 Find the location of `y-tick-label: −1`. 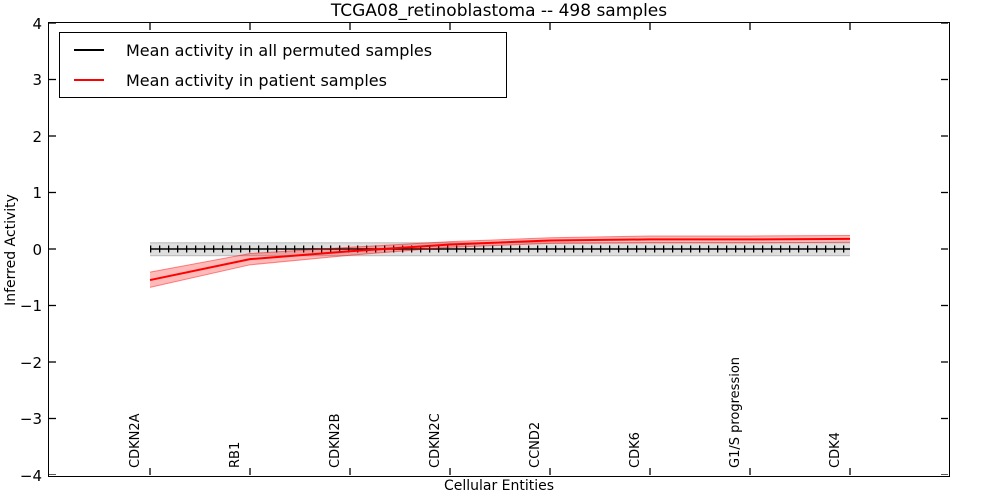

y-tick-label: −1 is located at coordinates (30, 306).